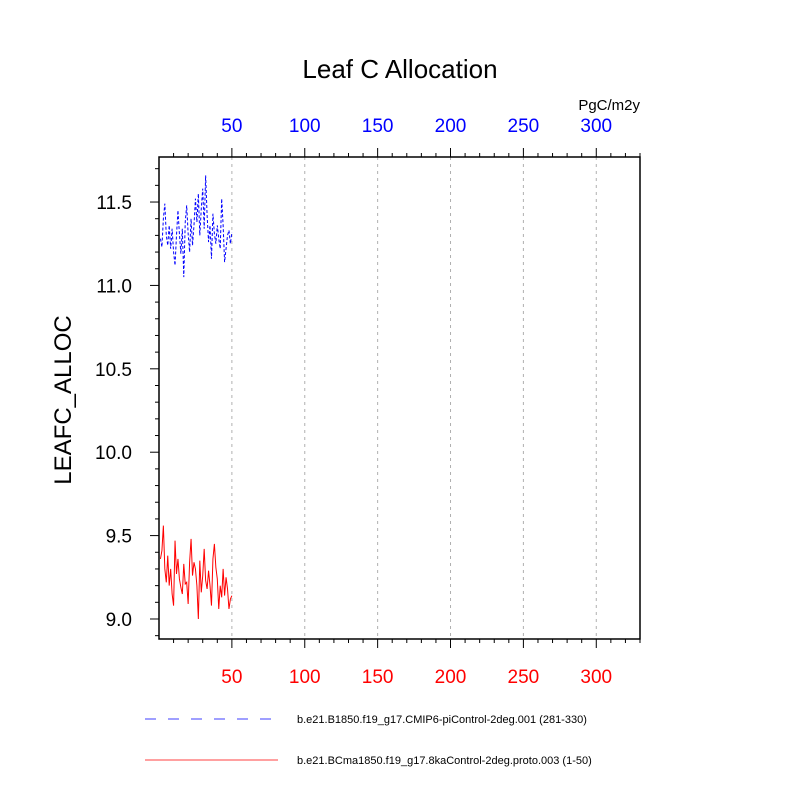  What do you see at coordinates (596, 126) in the screenshot?
I see `x-tick-label-top: 300` at bounding box center [596, 126].